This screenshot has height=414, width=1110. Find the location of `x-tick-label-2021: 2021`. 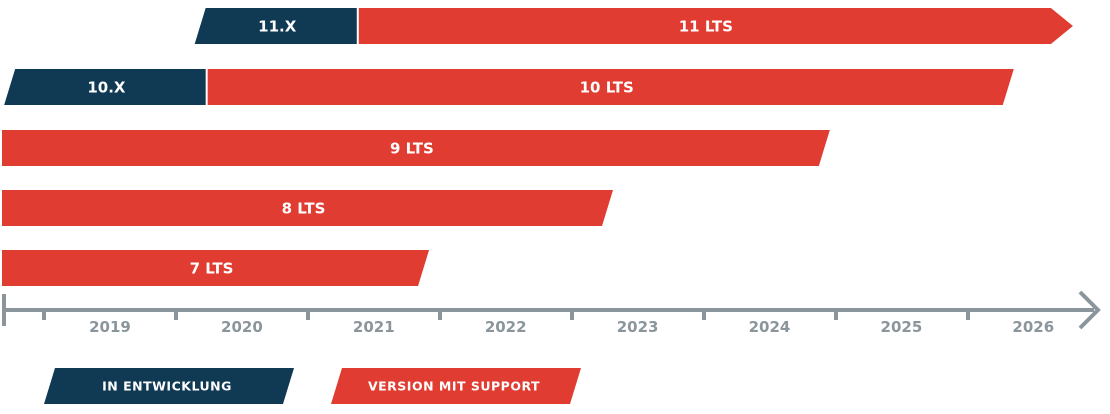

x-tick-label-2021: 2021 is located at coordinates (374, 327).